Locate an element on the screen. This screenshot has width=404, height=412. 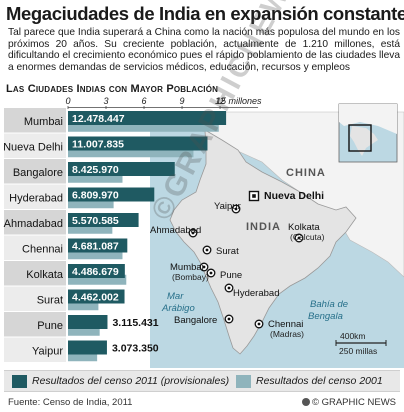
value-label-0: 12.478.447 is located at coordinates (98, 119).